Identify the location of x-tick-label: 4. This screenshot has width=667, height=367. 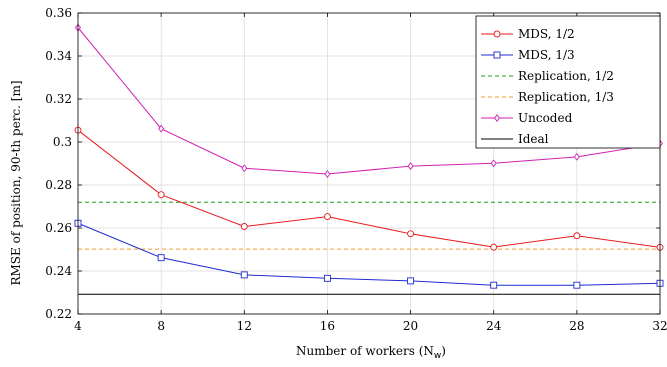
(78, 326).